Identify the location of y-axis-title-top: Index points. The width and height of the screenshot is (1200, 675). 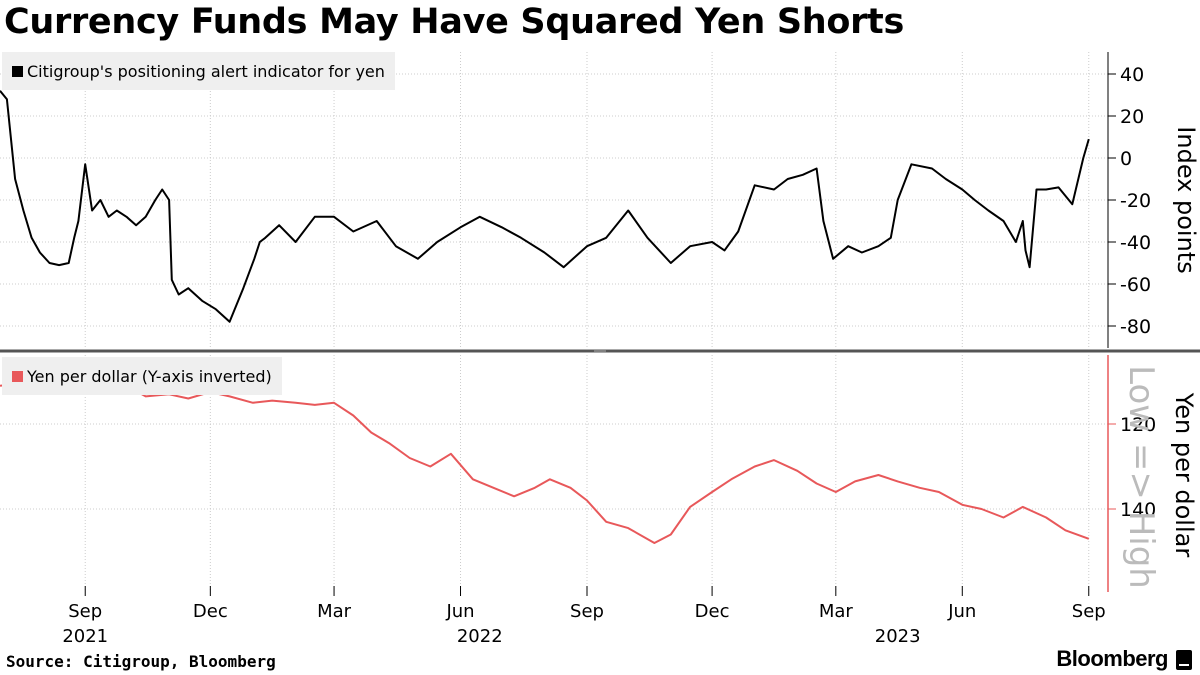
(1186, 199).